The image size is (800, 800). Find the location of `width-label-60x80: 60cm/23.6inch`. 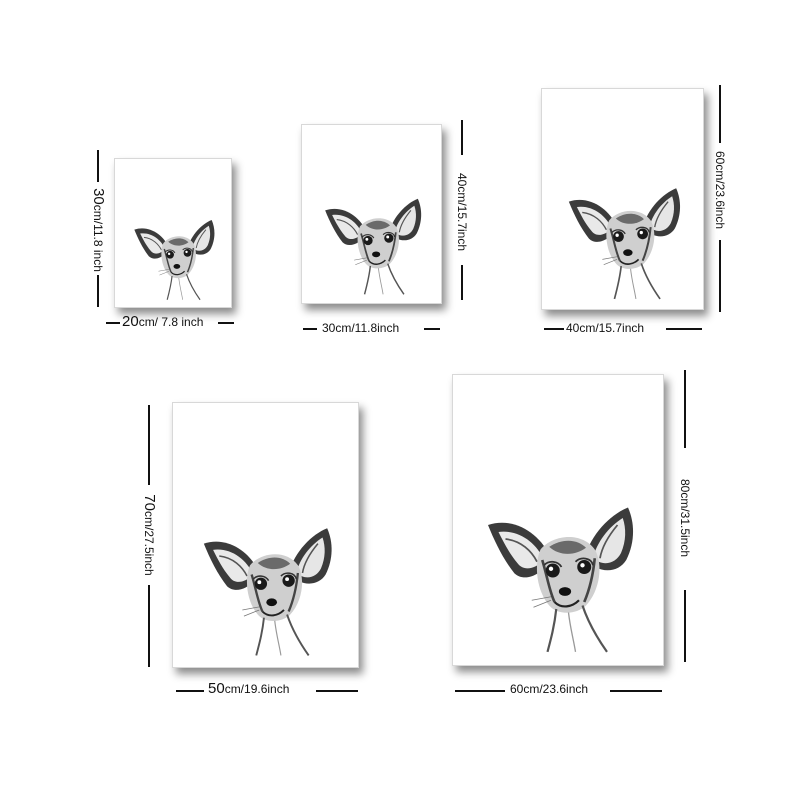

width-label-60x80: 60cm/23.6inch is located at coordinates (549, 689).